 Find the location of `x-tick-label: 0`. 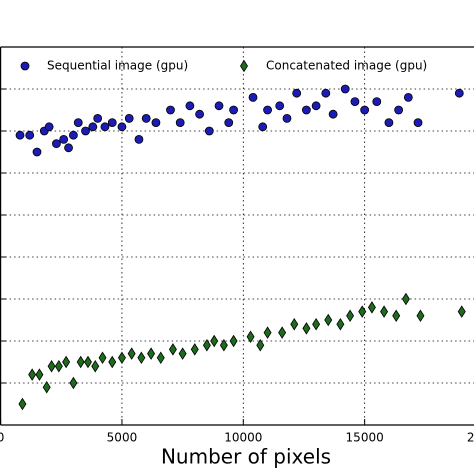

x-tick-label: 0 is located at coordinates (2, 438).